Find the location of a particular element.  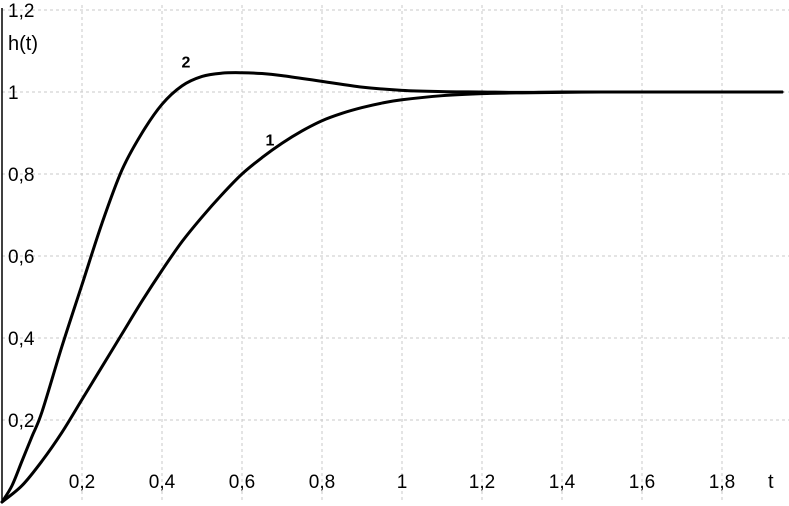

x-tick-label: 0,6 is located at coordinates (242, 482).